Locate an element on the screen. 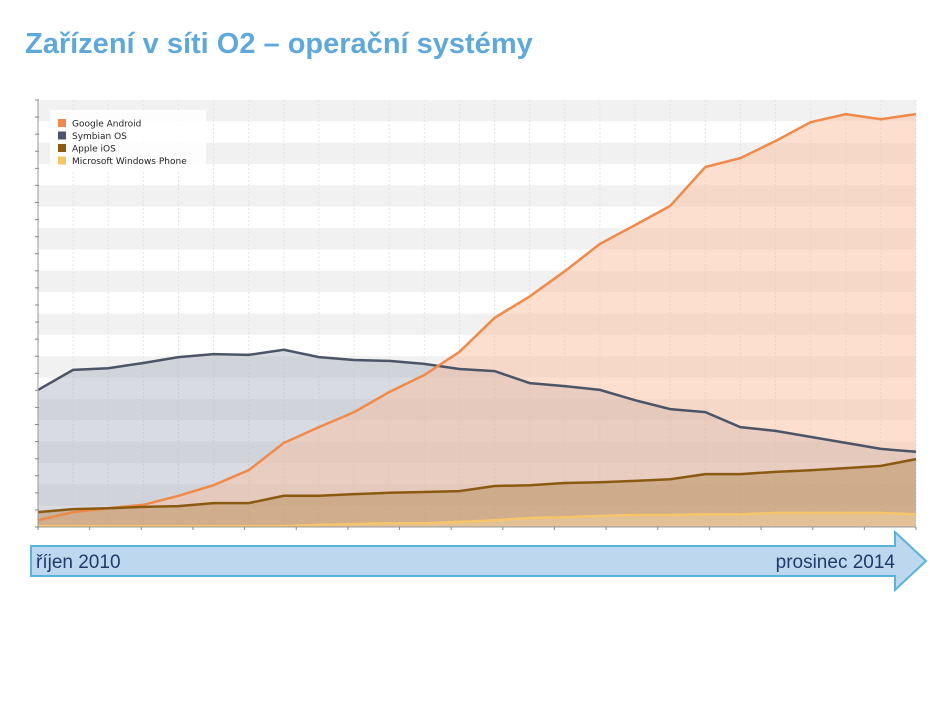  area-microsoft-windows-phone is located at coordinates (477, 519).